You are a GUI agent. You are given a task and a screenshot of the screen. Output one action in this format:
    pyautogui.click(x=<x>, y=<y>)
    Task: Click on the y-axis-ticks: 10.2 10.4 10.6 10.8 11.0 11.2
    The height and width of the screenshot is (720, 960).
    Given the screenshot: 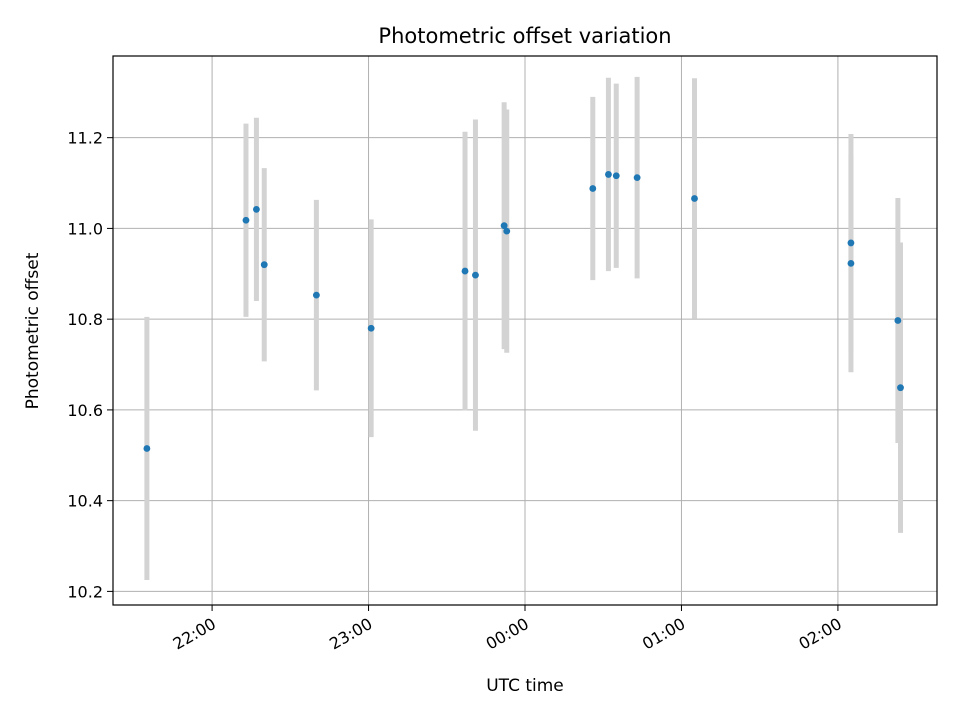 What is the action you would take?
    pyautogui.click(x=90, y=365)
    